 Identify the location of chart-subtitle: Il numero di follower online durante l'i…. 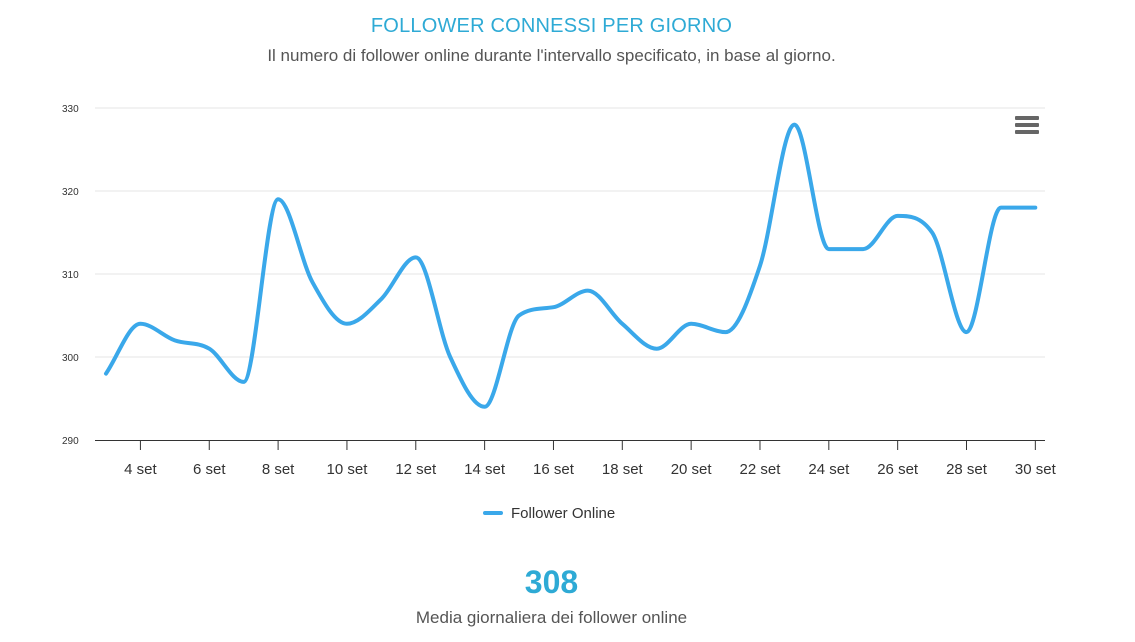
(551, 55).